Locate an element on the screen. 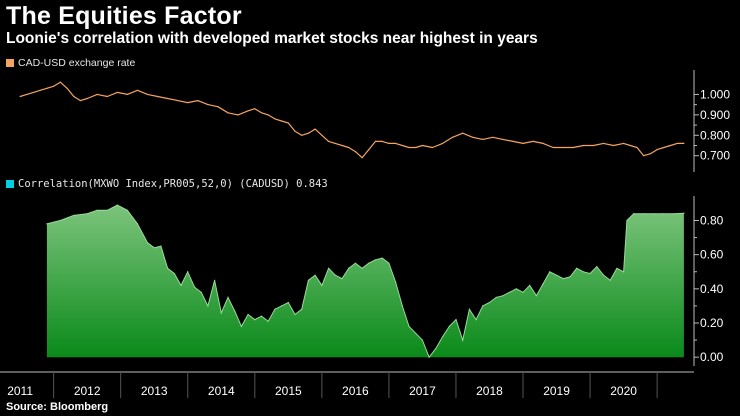 This screenshot has width=740, height=416. x-tick-label: 2015 is located at coordinates (288, 391).